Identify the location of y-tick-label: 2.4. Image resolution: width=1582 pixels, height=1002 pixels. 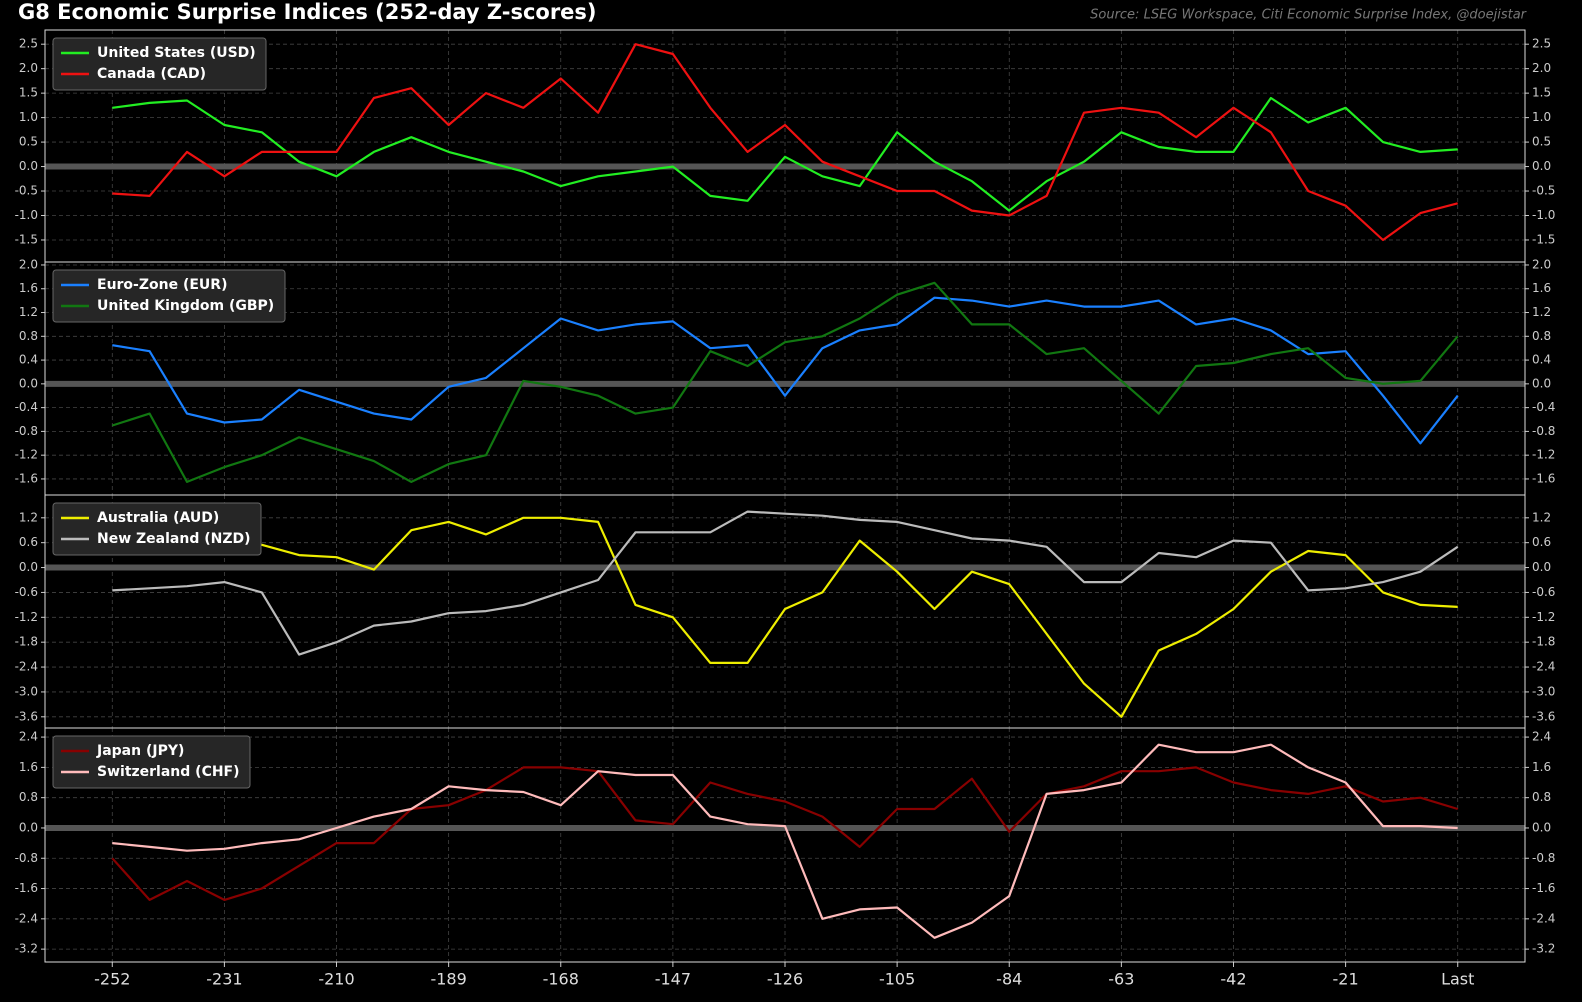
(28, 737).